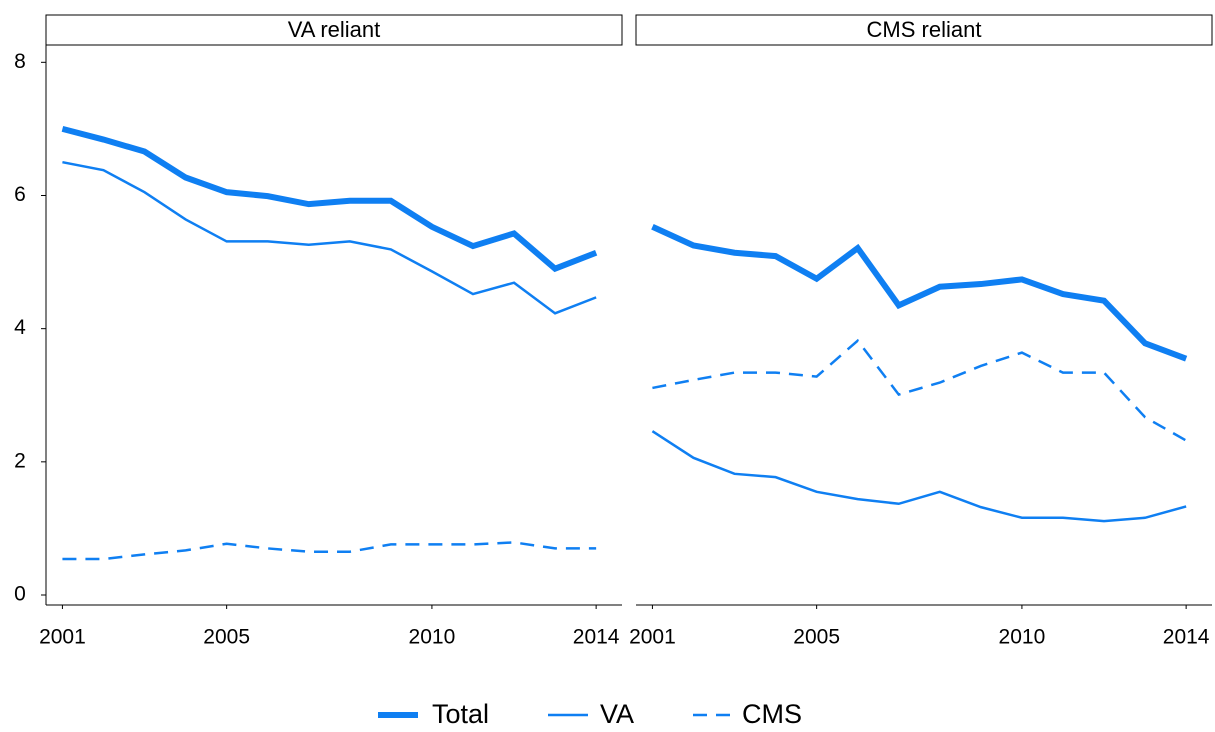 This screenshot has height=732, width=1215. Describe the element at coordinates (617, 714) in the screenshot. I see `legend-label: VA` at that location.